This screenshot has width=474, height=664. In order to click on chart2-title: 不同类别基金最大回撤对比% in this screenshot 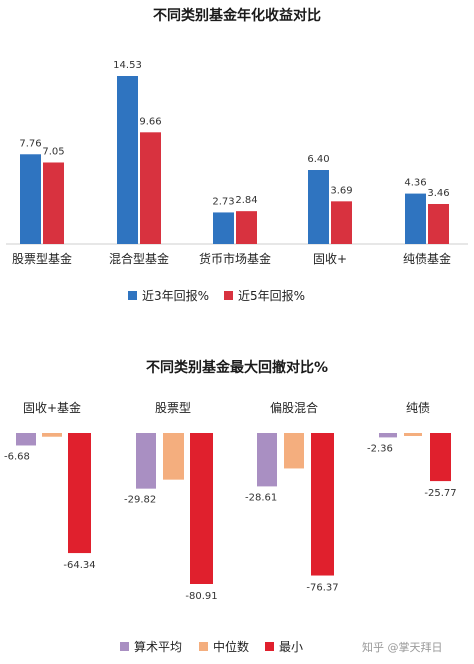, I will do `click(237, 367)`.